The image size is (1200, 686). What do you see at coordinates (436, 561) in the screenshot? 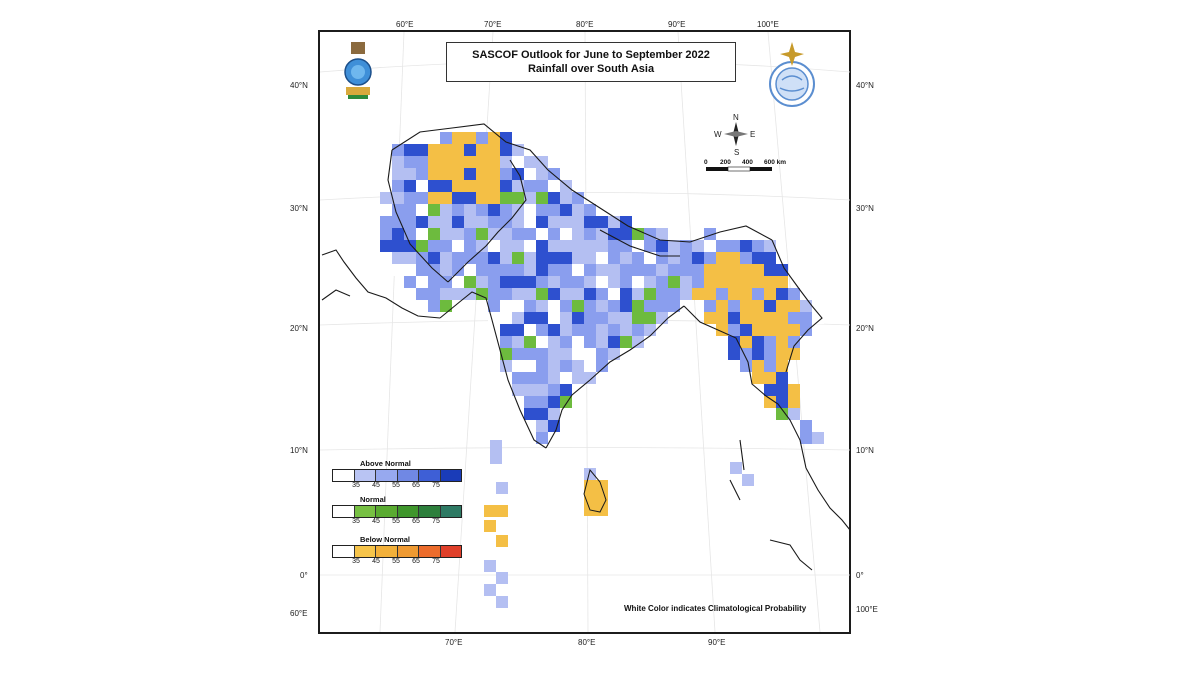
I see `legend-tick: 75` at bounding box center [436, 561].